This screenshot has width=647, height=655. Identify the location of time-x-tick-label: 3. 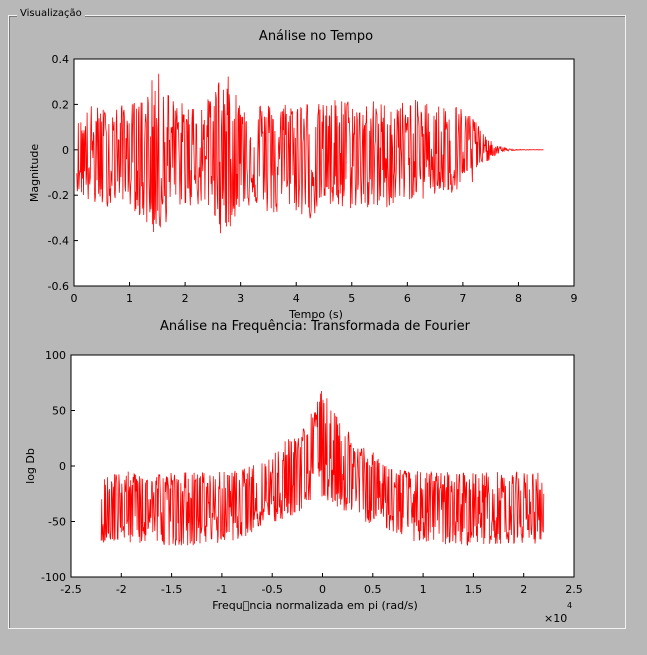
(240, 298).